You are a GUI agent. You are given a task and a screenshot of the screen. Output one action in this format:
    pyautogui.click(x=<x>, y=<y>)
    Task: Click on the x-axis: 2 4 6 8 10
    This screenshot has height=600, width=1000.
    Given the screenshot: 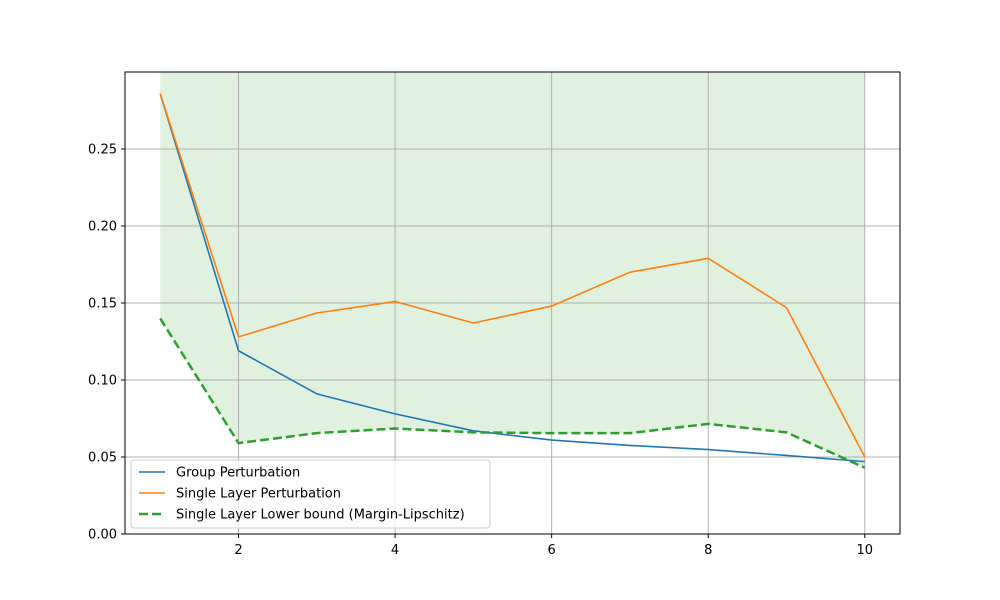 What is the action you would take?
    pyautogui.click(x=553, y=546)
    